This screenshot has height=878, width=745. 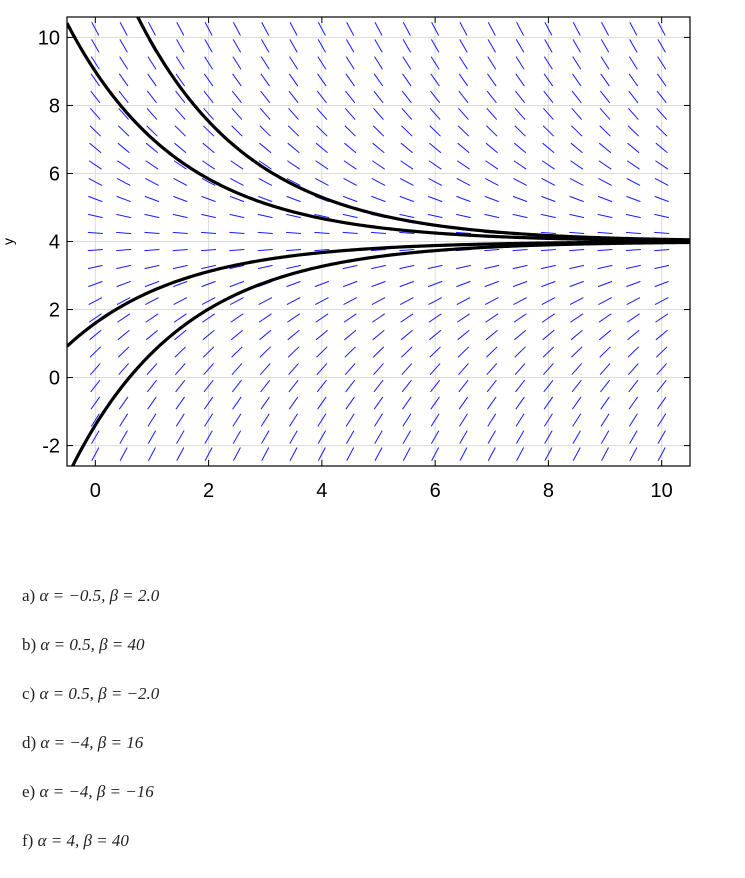 What do you see at coordinates (29, 595) in the screenshot?
I see `option-label: a)` at bounding box center [29, 595].